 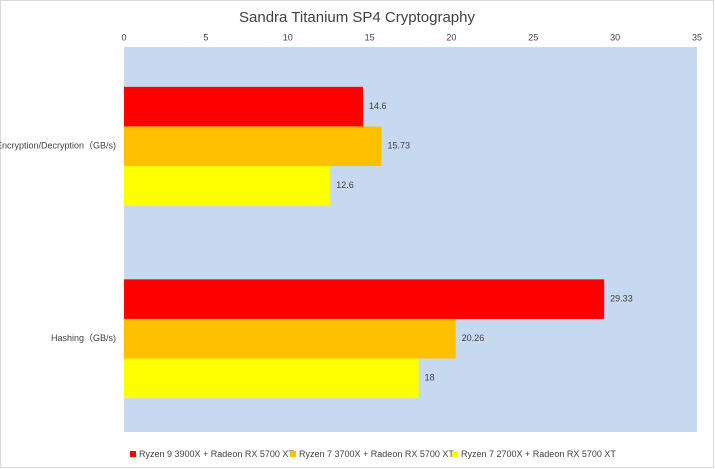 I want to click on legend-label: Ryzen 7 2700X + Radeon RX 5700 XT, so click(x=538, y=454).